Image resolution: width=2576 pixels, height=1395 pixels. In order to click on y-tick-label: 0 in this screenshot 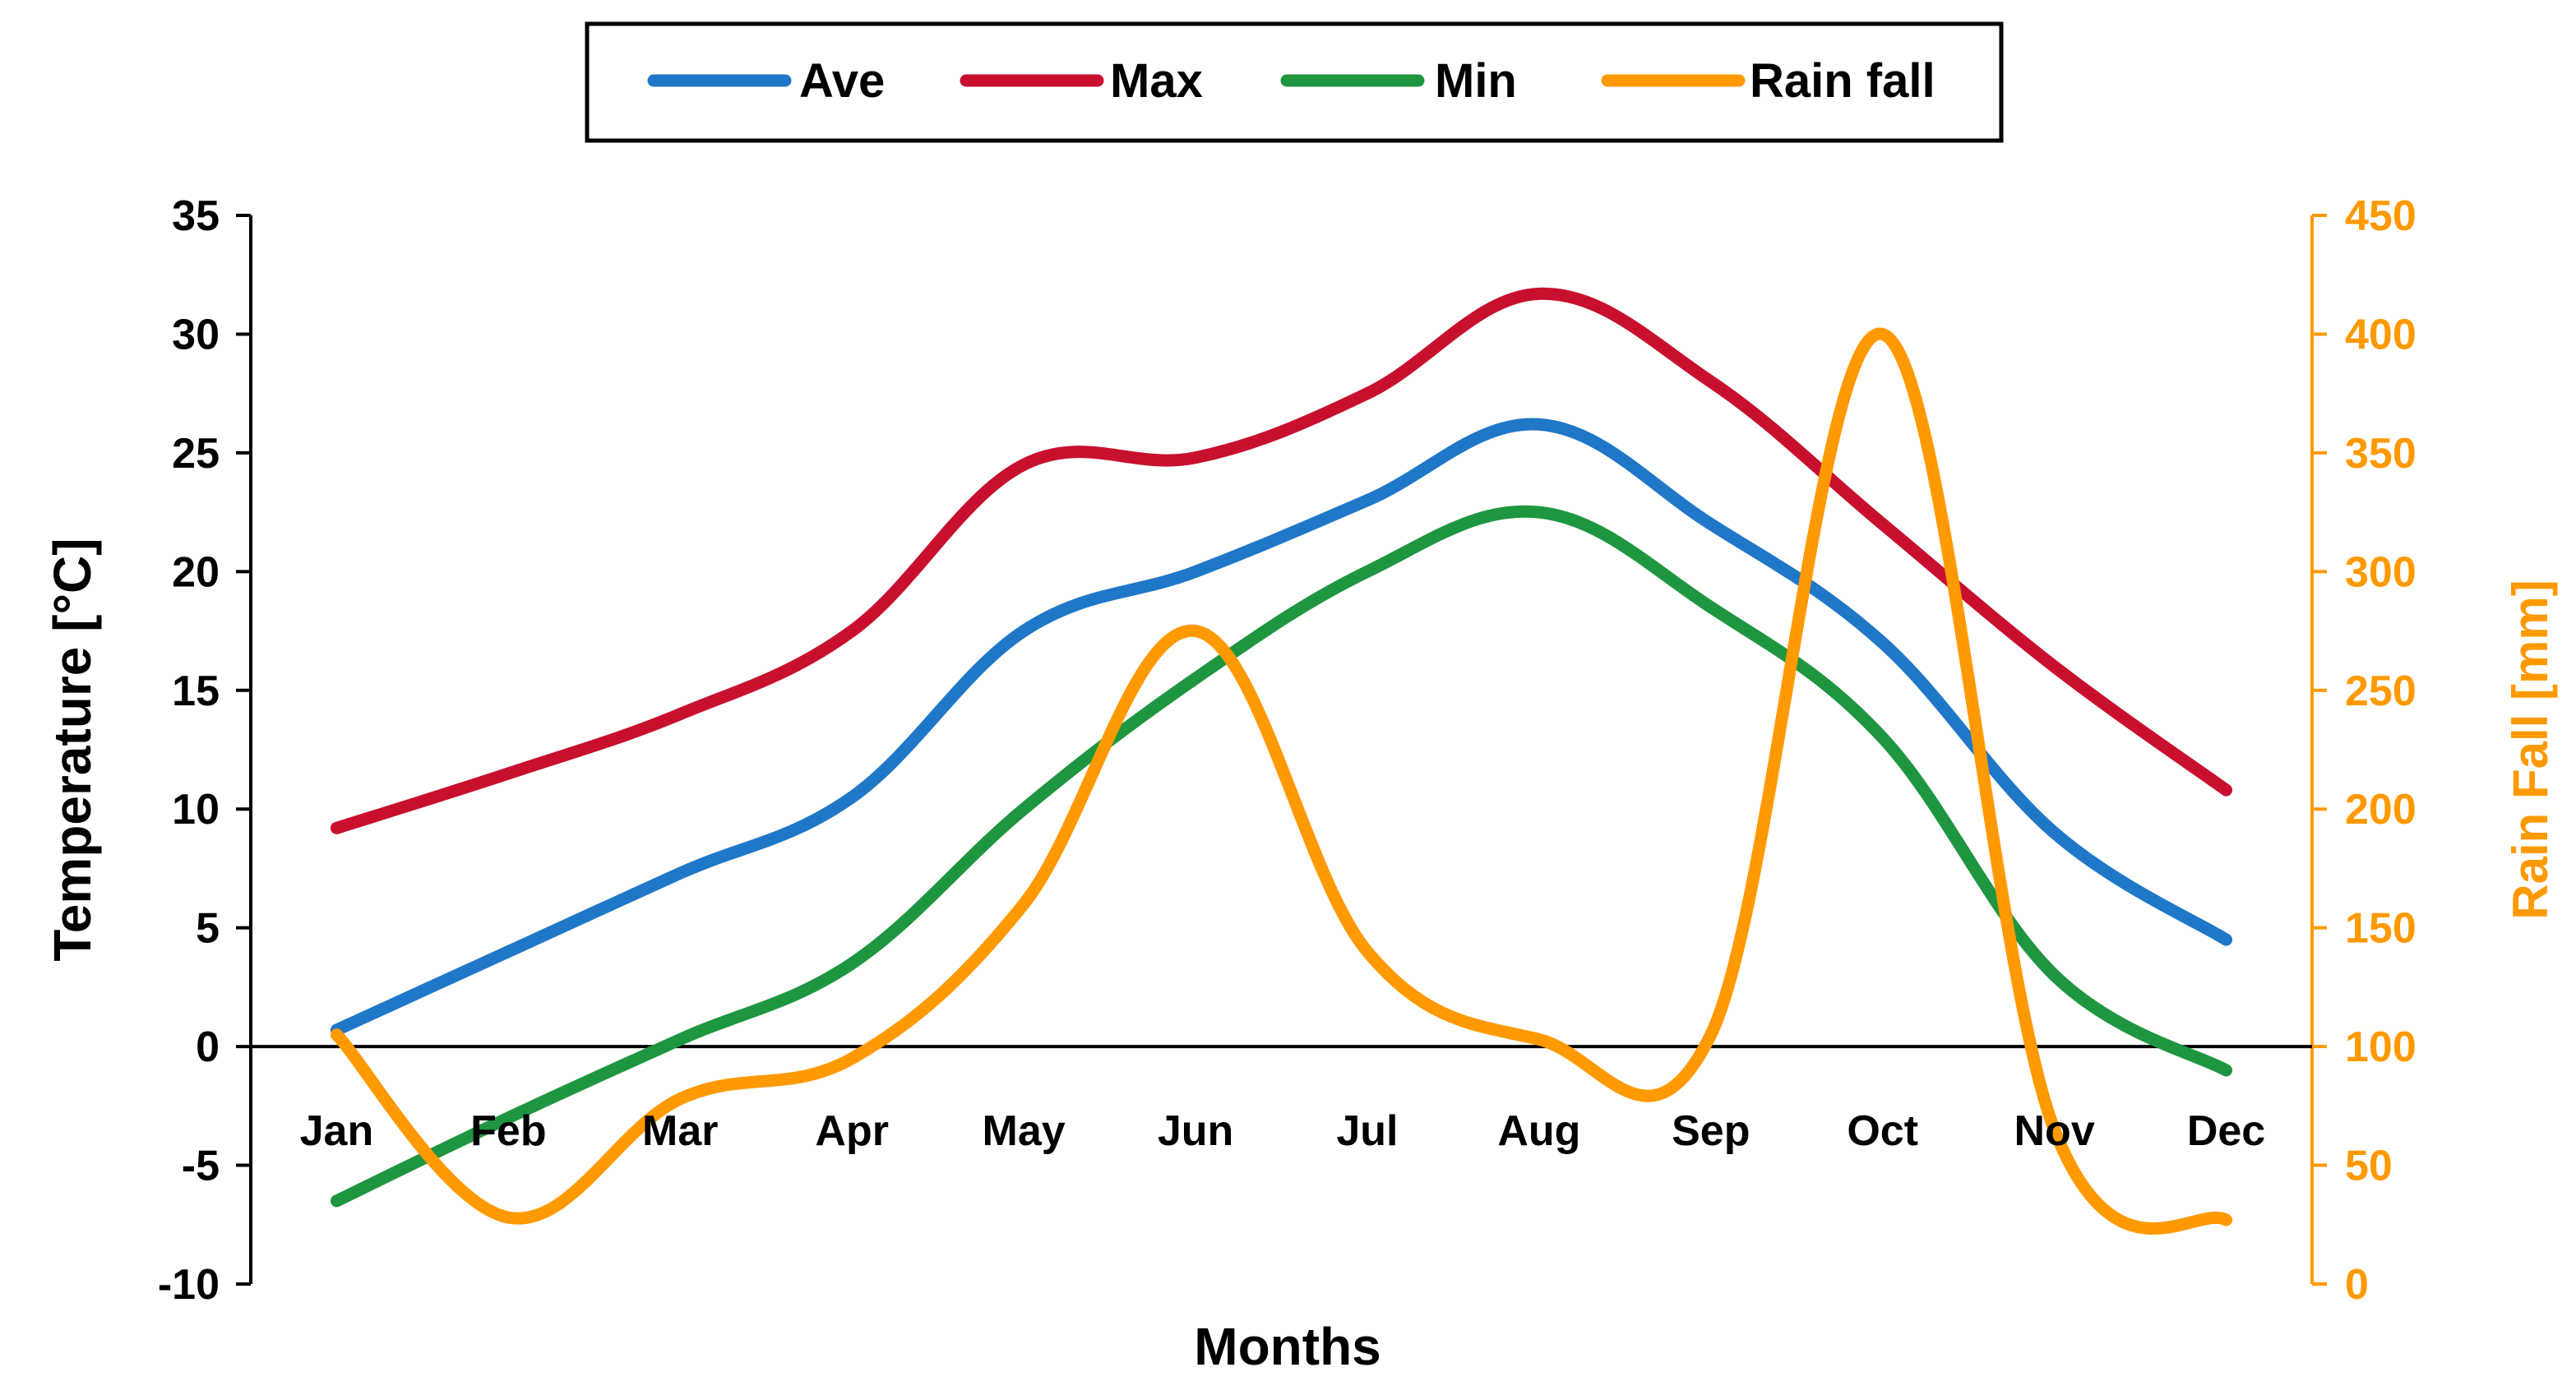, I will do `click(208, 1047)`.